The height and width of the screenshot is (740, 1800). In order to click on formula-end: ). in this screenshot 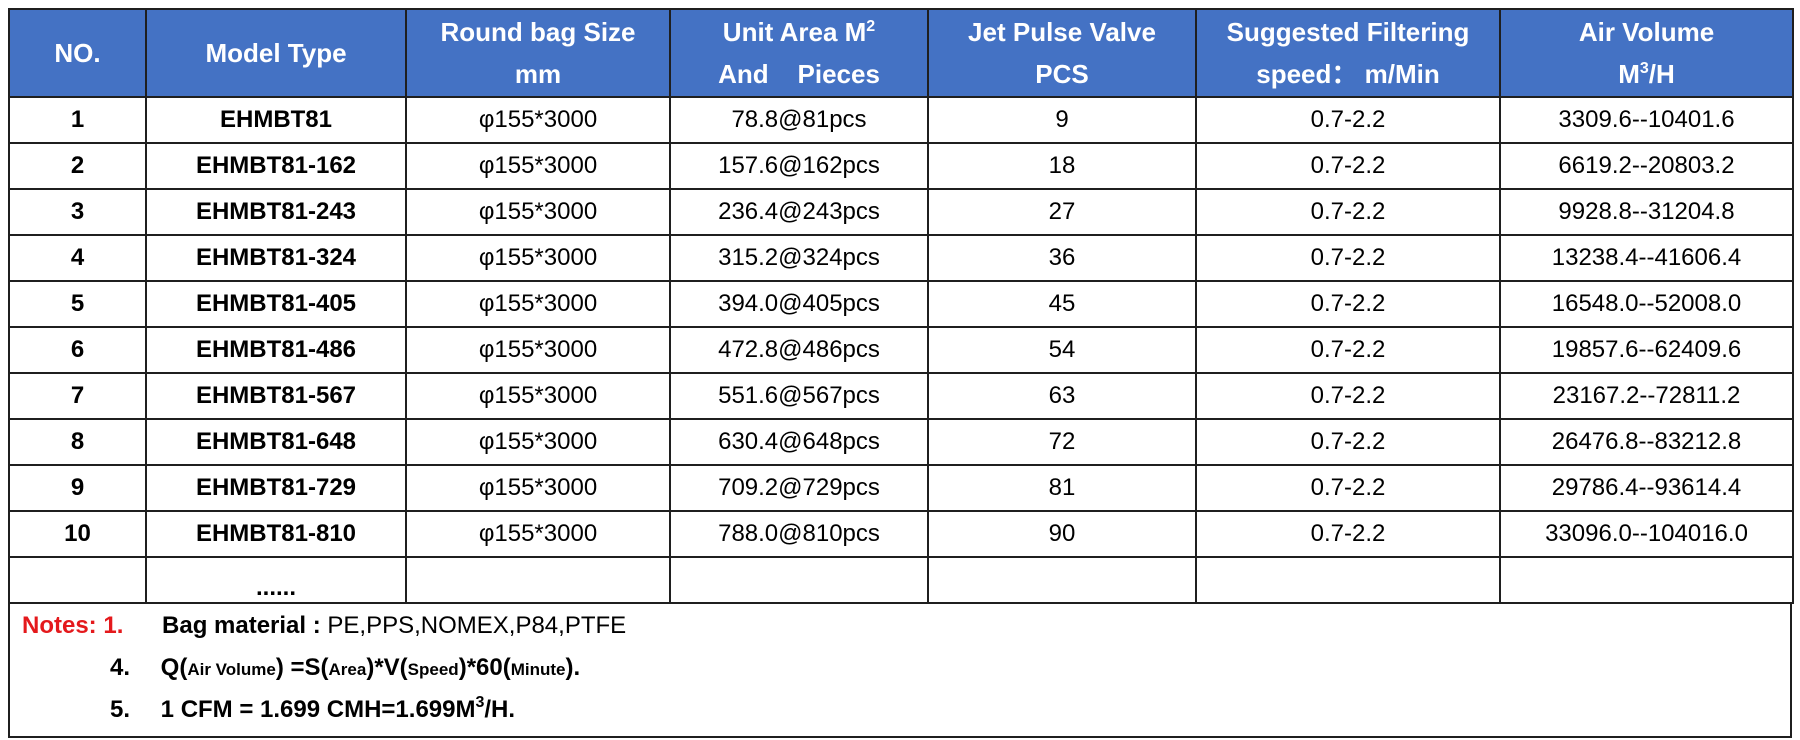, I will do `click(573, 667)`.